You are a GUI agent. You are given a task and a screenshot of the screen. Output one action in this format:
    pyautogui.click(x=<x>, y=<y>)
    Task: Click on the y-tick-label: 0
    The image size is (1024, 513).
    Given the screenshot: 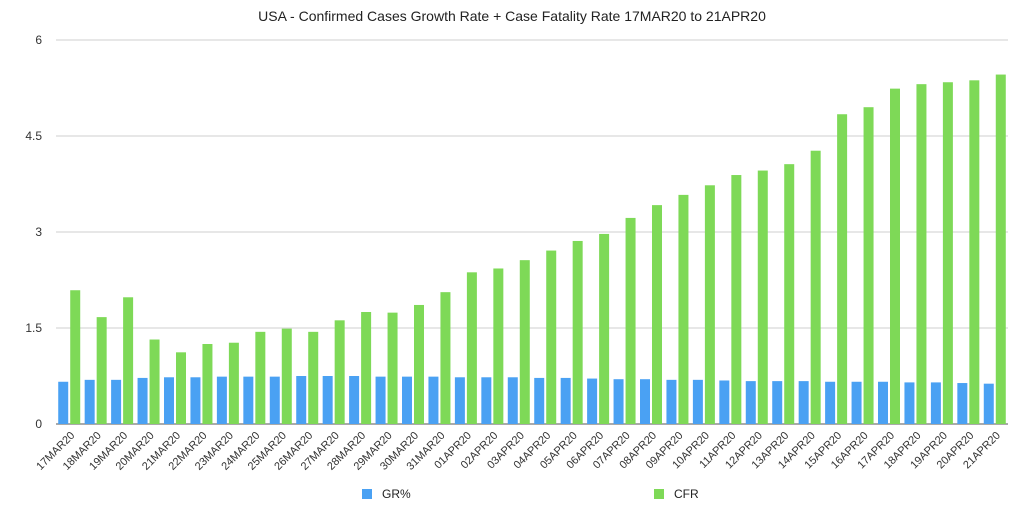 What is the action you would take?
    pyautogui.click(x=38, y=424)
    